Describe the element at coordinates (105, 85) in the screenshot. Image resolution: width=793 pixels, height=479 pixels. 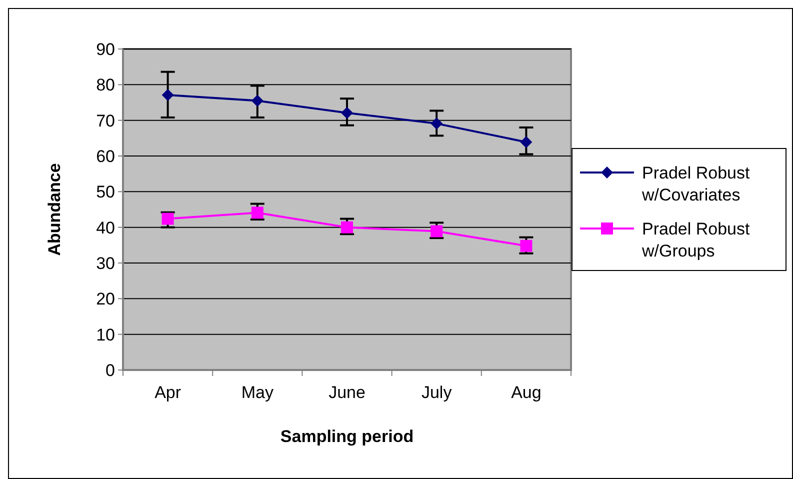
I see `y-tick-label: 80` at that location.